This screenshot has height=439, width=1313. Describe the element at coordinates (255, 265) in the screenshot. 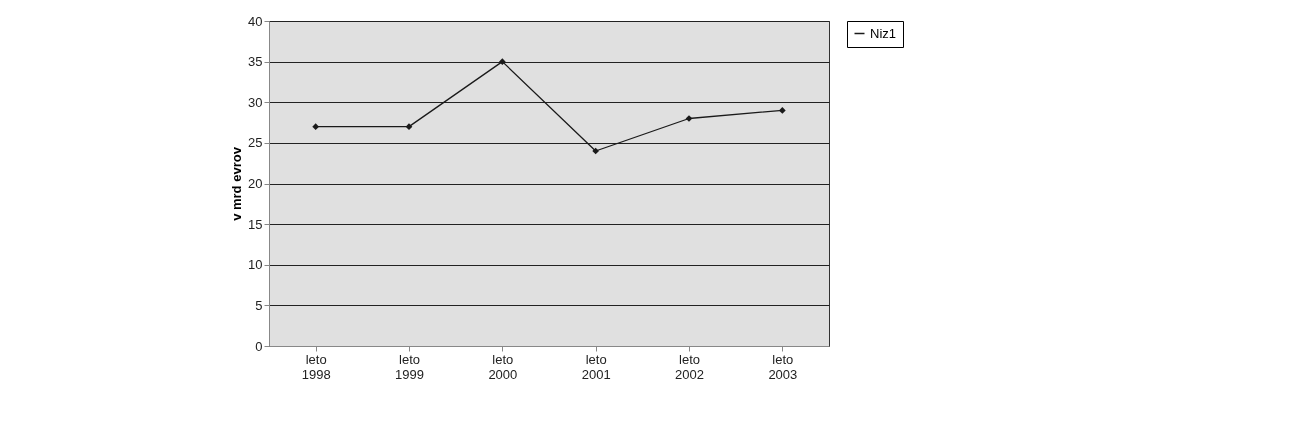

I see `y-tick-label: 10` at that location.